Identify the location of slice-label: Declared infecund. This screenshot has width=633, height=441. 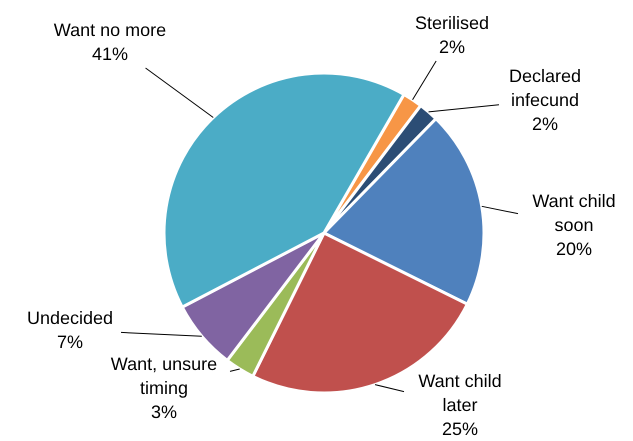
(545, 88).